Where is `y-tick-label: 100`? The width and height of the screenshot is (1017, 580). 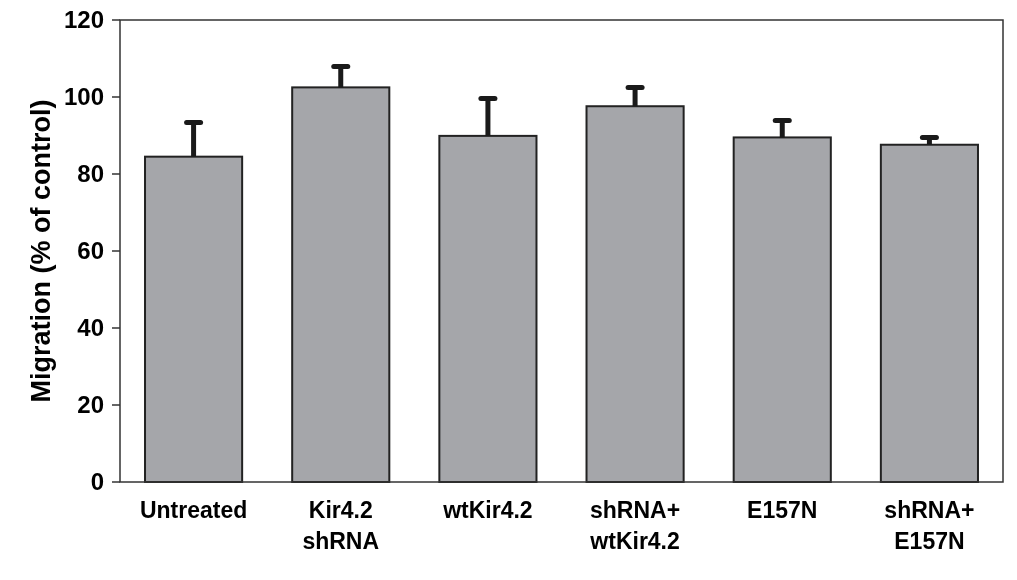 y-tick-label: 100 is located at coordinates (83, 97).